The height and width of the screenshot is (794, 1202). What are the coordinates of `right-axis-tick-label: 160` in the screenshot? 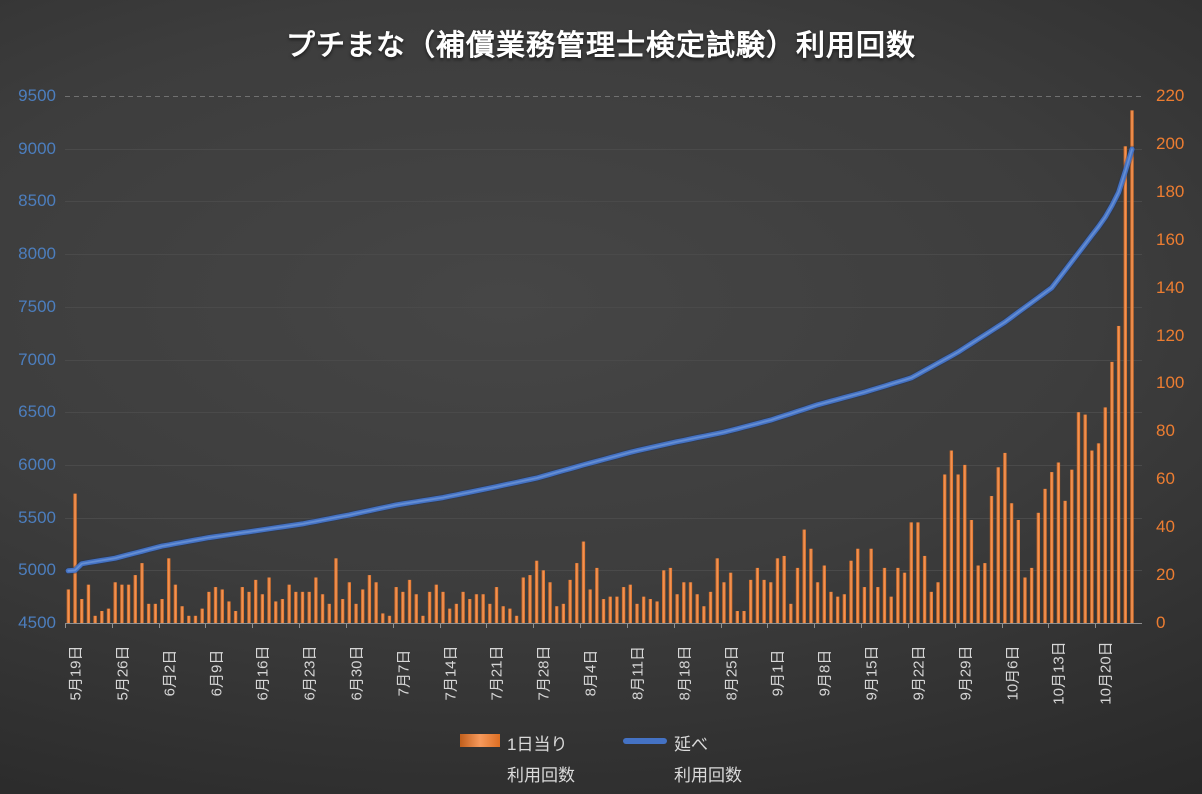 It's located at (1170, 239).